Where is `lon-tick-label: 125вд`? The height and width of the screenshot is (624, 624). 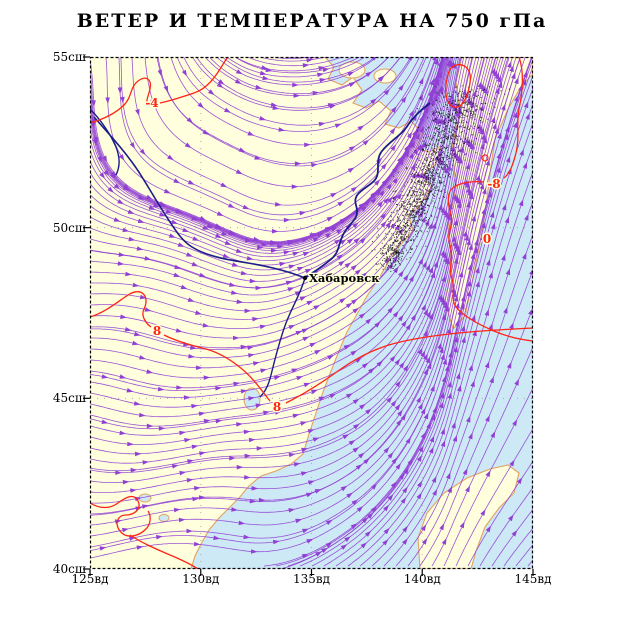 lon-tick-label: 125вд is located at coordinates (90, 579).